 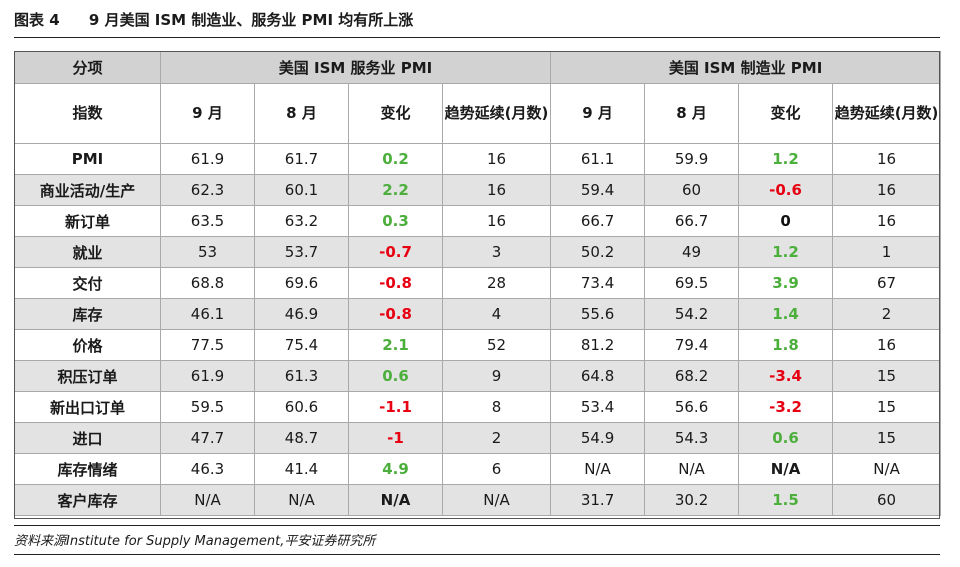 What do you see at coordinates (887, 113) in the screenshot?
I see `col-header-manufacturing-trend: 趋势延续(月数)` at bounding box center [887, 113].